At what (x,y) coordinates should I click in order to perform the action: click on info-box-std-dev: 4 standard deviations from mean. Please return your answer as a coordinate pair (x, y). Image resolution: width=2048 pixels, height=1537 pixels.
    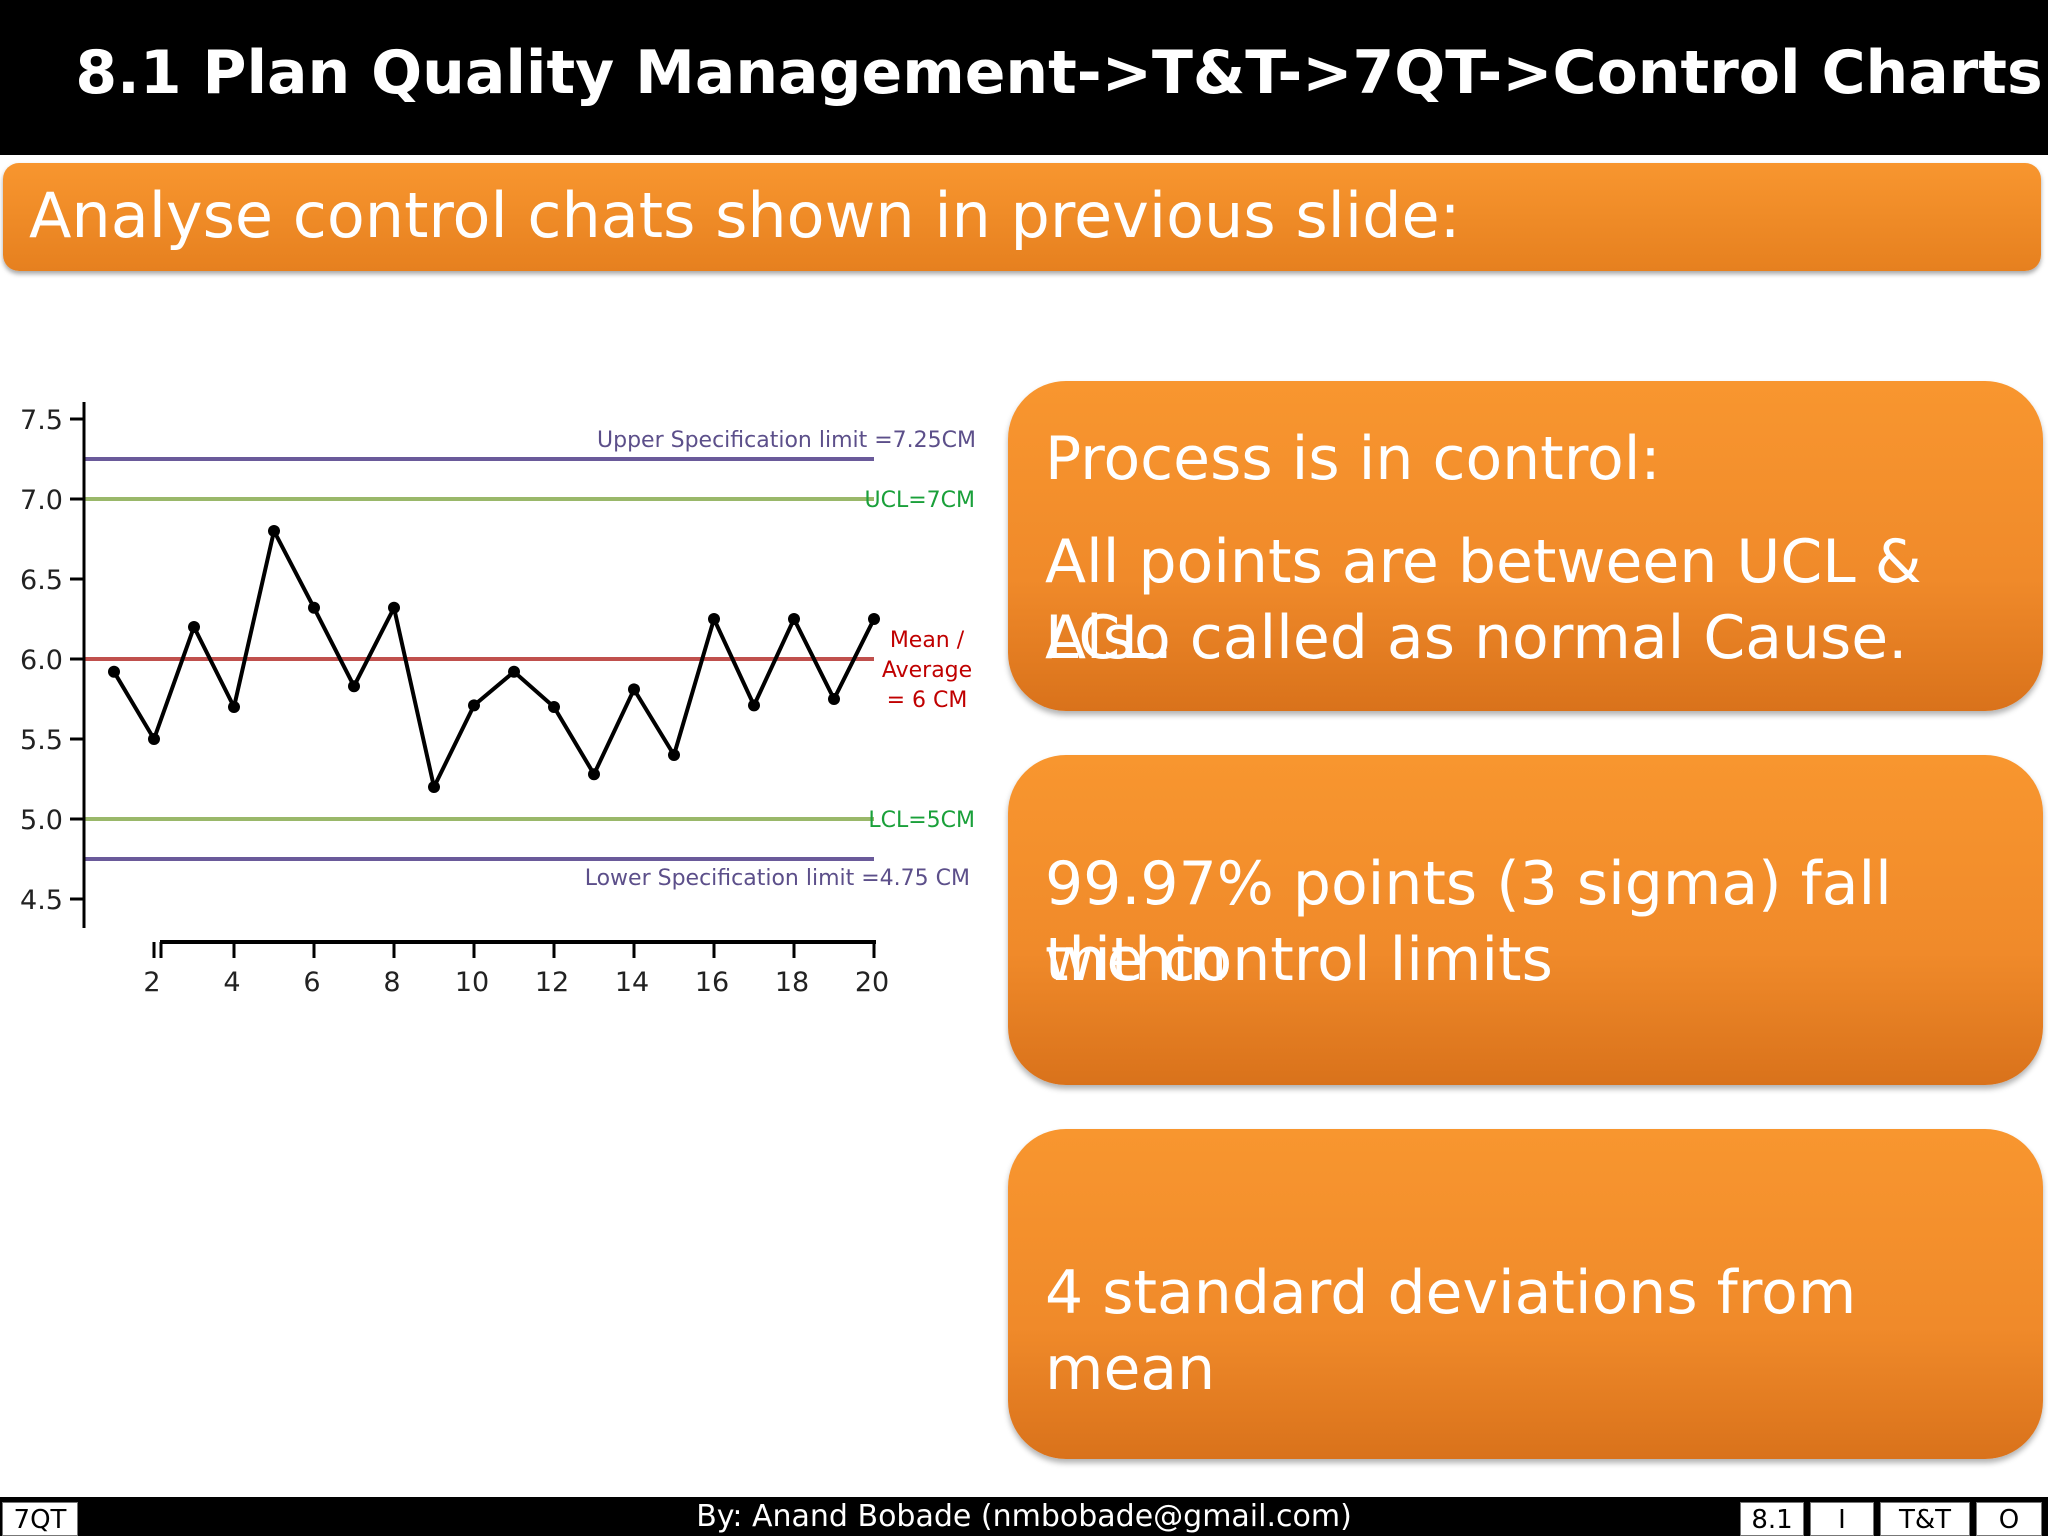
    Looking at the image, I should click on (1525, 1294).